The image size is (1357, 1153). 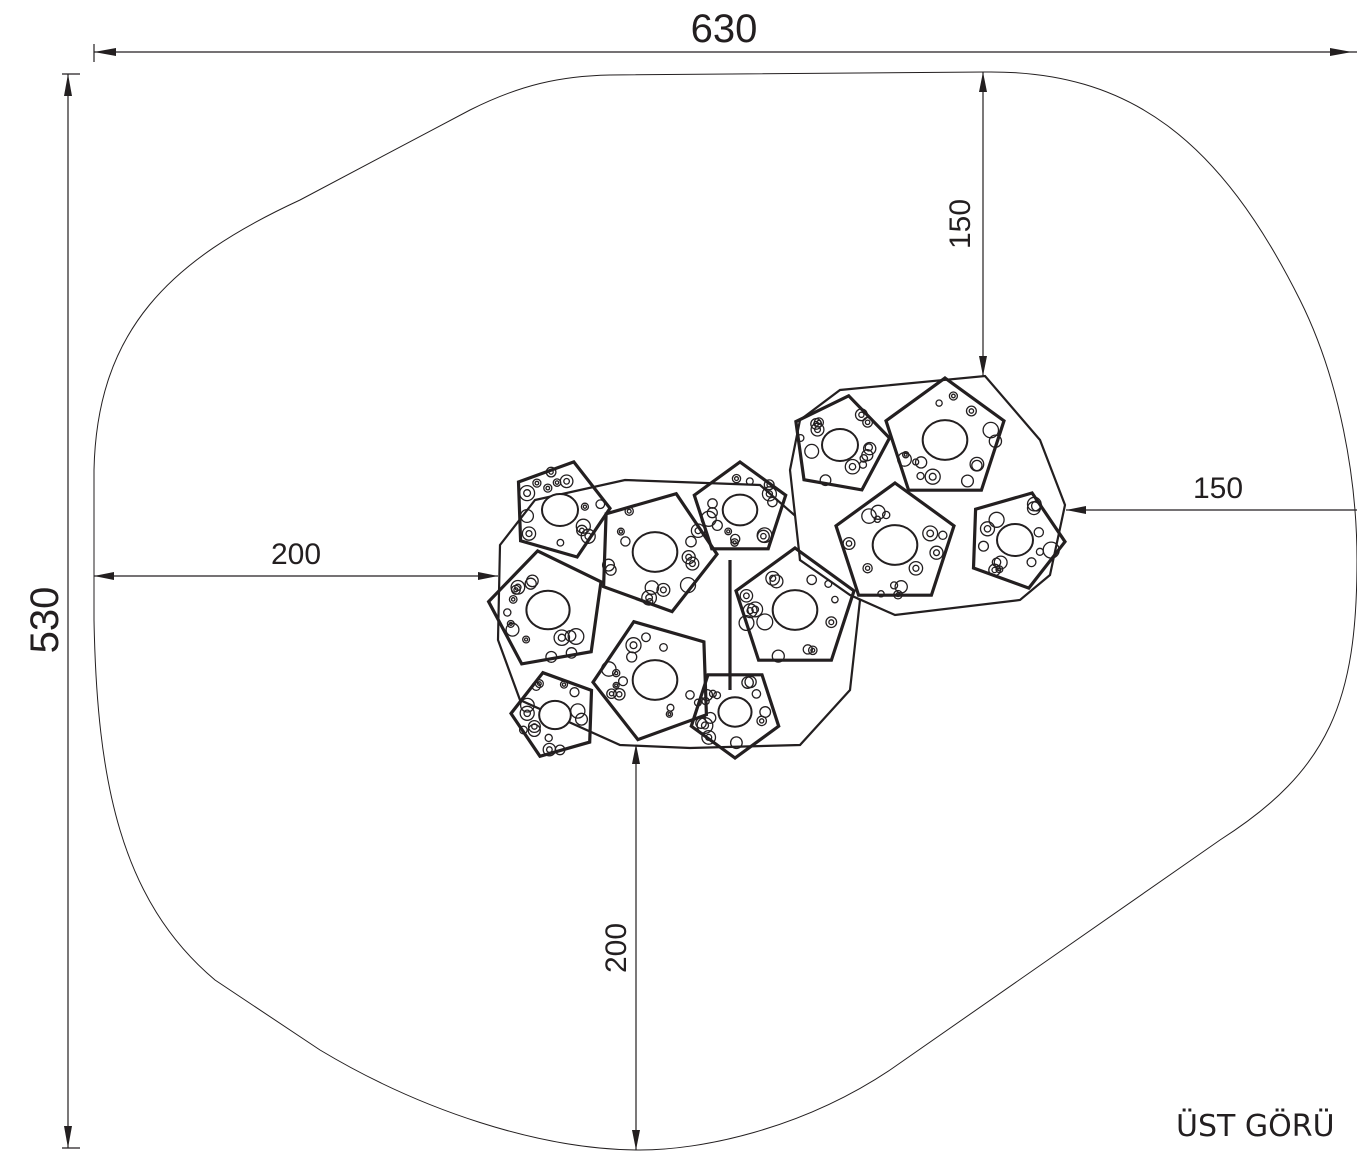 I want to click on overall-height-label: 530, so click(x=45, y=620).